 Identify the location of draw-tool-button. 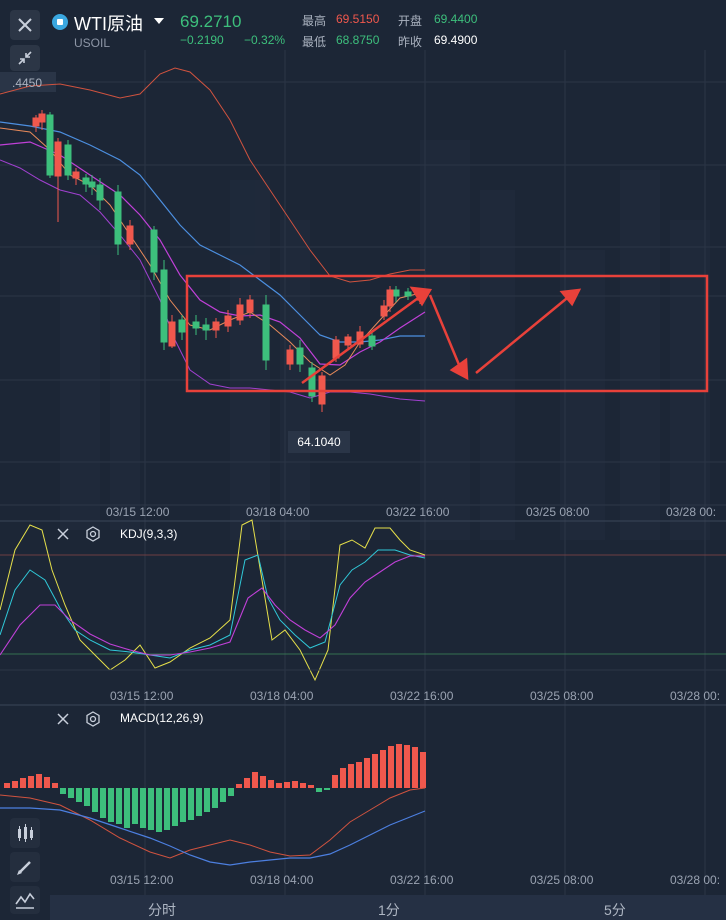
(25, 867).